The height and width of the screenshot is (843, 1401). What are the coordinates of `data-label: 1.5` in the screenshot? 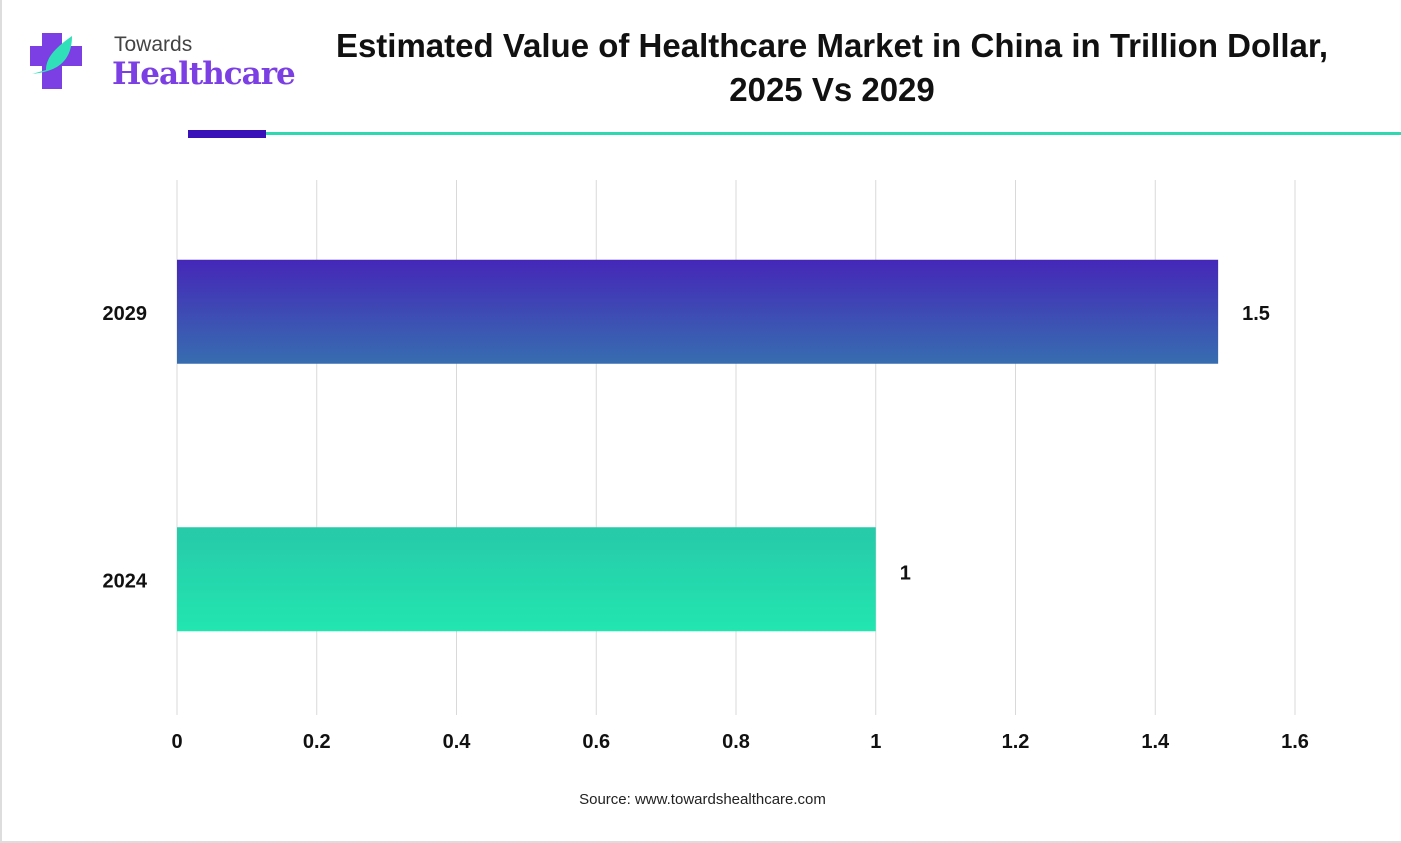 It's located at (1256, 314).